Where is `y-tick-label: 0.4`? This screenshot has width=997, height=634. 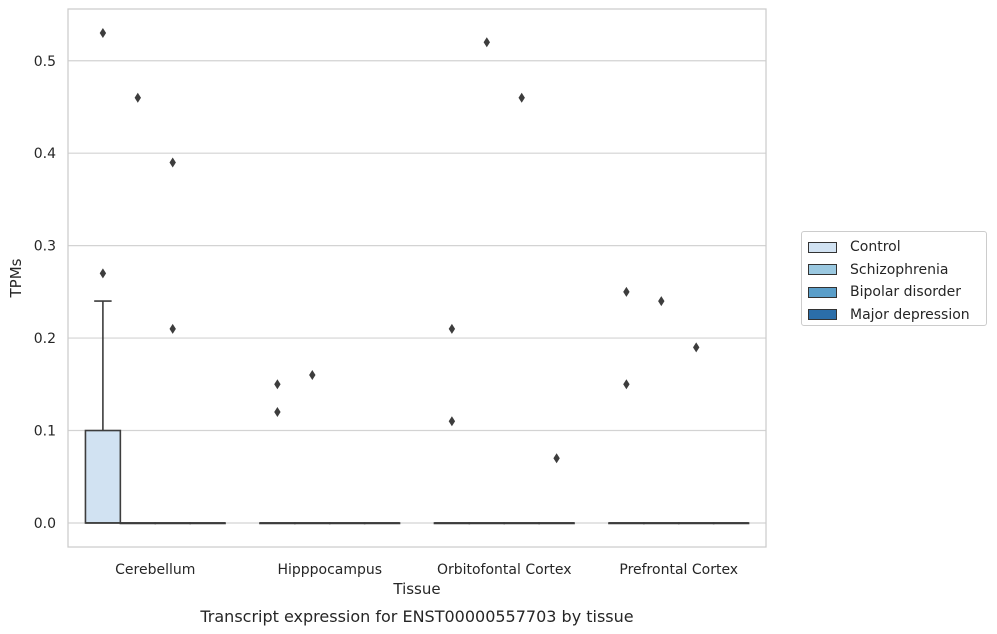 y-tick-label: 0.4 is located at coordinates (45, 154).